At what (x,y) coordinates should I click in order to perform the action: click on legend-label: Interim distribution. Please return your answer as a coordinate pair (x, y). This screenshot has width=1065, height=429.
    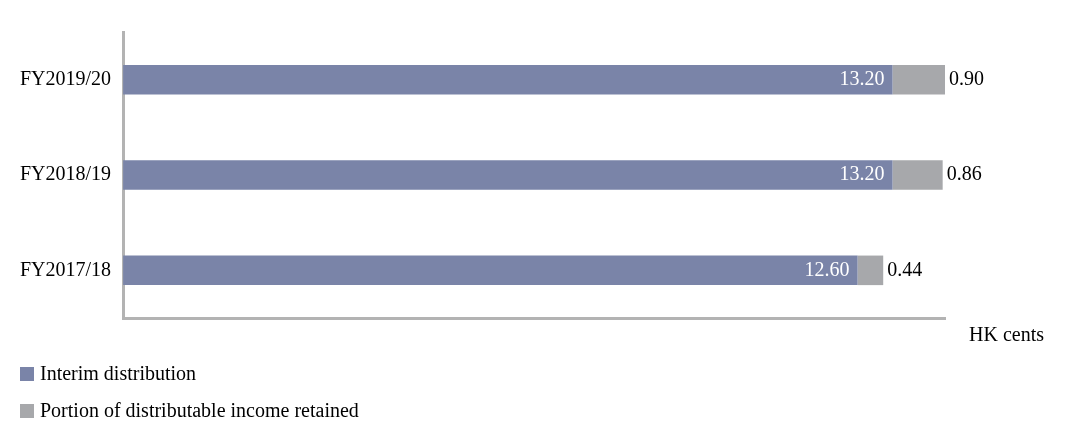
    Looking at the image, I should click on (118, 373).